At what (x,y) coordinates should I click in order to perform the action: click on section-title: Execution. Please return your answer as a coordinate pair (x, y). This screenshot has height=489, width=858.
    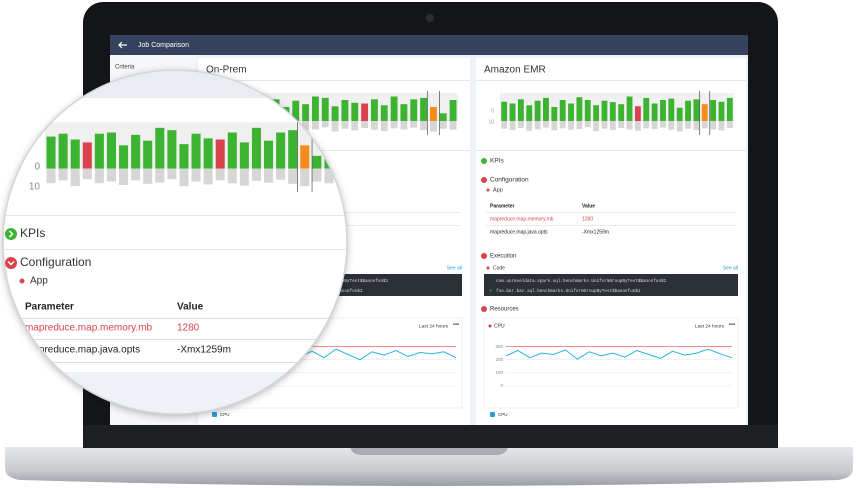
    Looking at the image, I should click on (503, 257).